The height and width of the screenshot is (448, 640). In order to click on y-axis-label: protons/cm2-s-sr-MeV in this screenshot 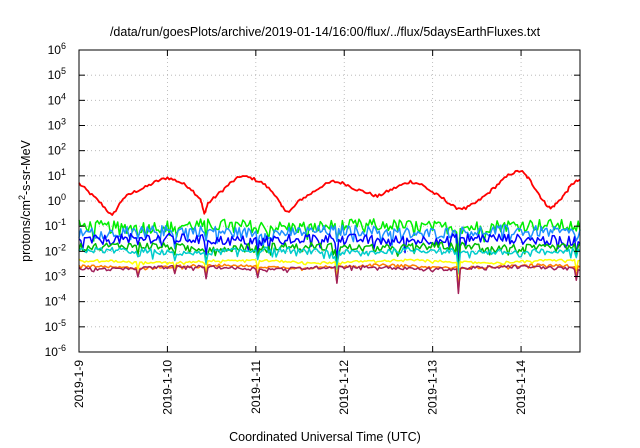, I will do `click(25, 200)`.